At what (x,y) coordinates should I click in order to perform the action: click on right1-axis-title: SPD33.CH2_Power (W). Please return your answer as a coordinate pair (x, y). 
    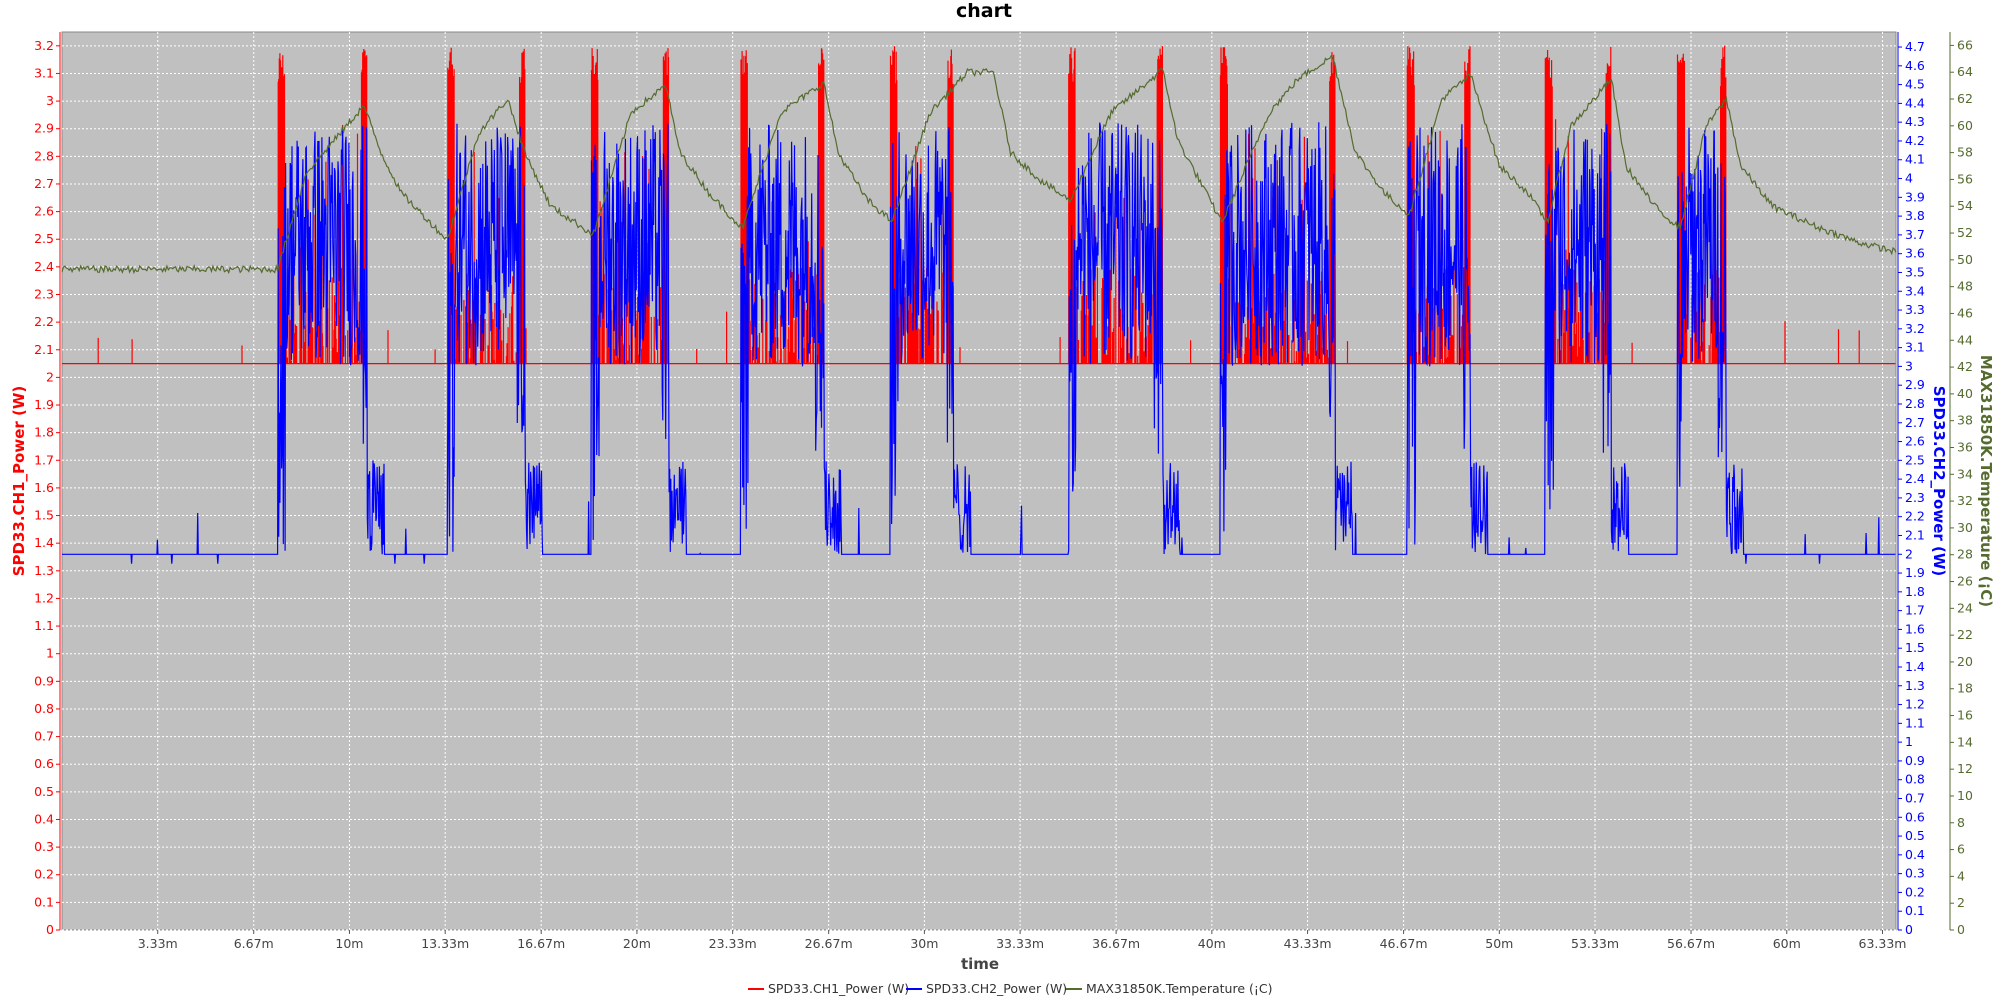
    Looking at the image, I should click on (1939, 481).